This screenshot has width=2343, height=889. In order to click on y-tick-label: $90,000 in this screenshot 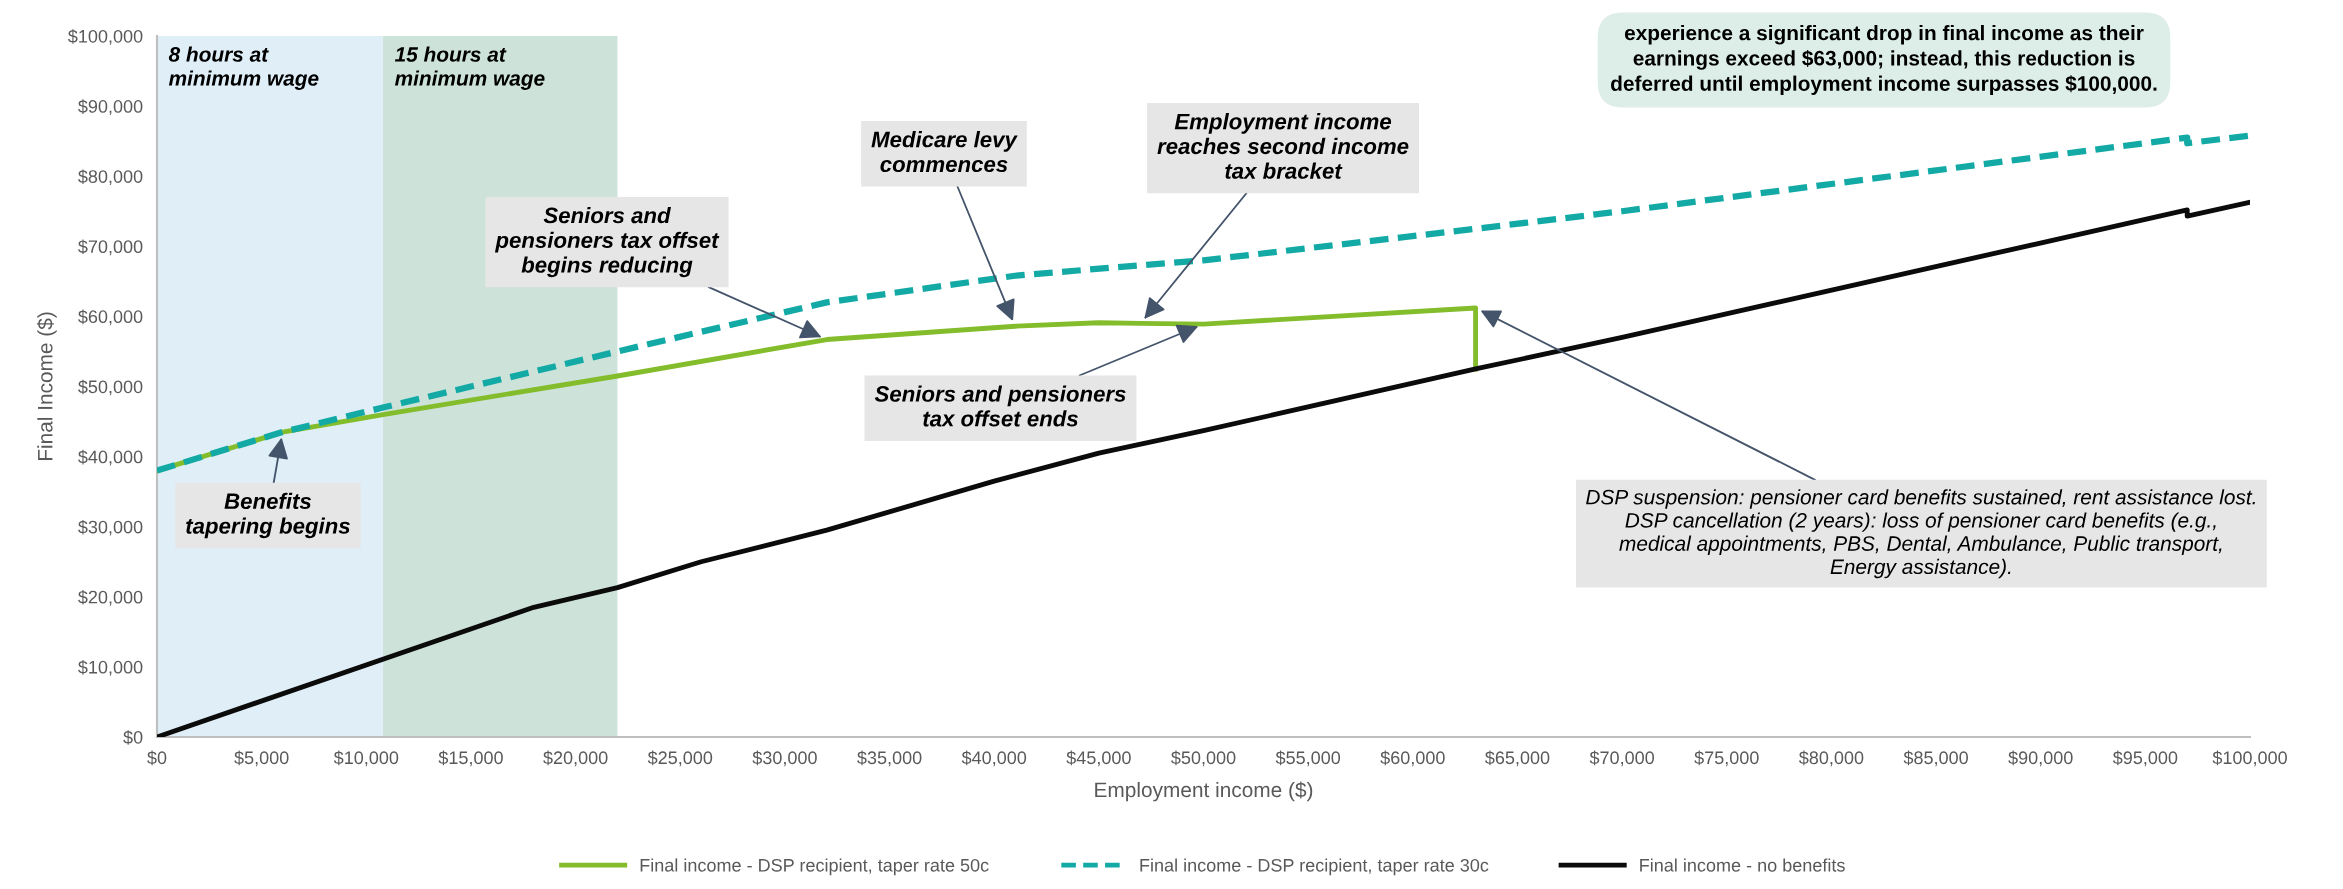, I will do `click(110, 107)`.